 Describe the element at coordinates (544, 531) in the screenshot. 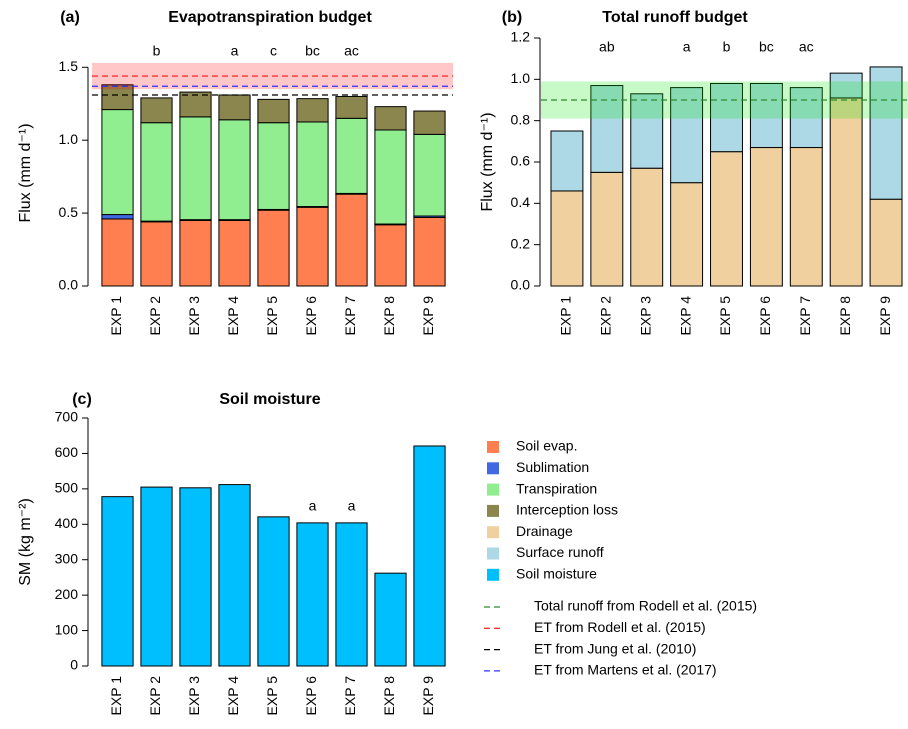

I see `legend-label: Drainage` at that location.